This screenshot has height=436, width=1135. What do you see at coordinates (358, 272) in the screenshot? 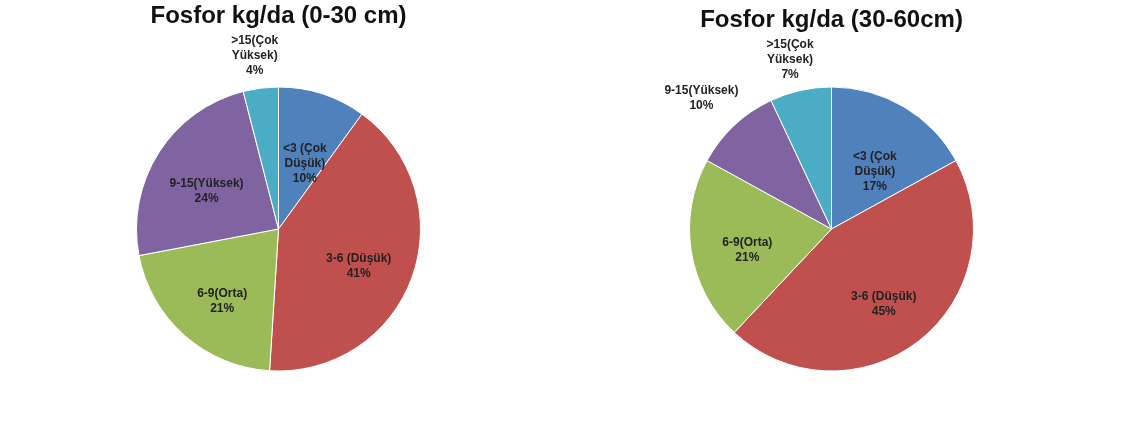
I see `data-label: 41%` at bounding box center [358, 272].